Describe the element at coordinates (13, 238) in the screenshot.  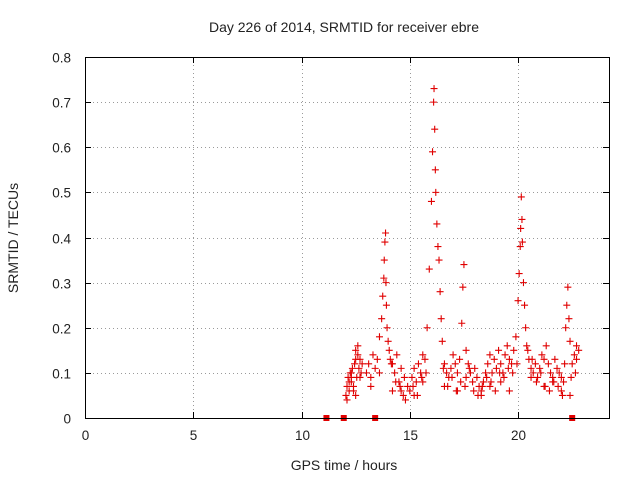
I see `y-axis-label: SRMTID / TECUs` at that location.